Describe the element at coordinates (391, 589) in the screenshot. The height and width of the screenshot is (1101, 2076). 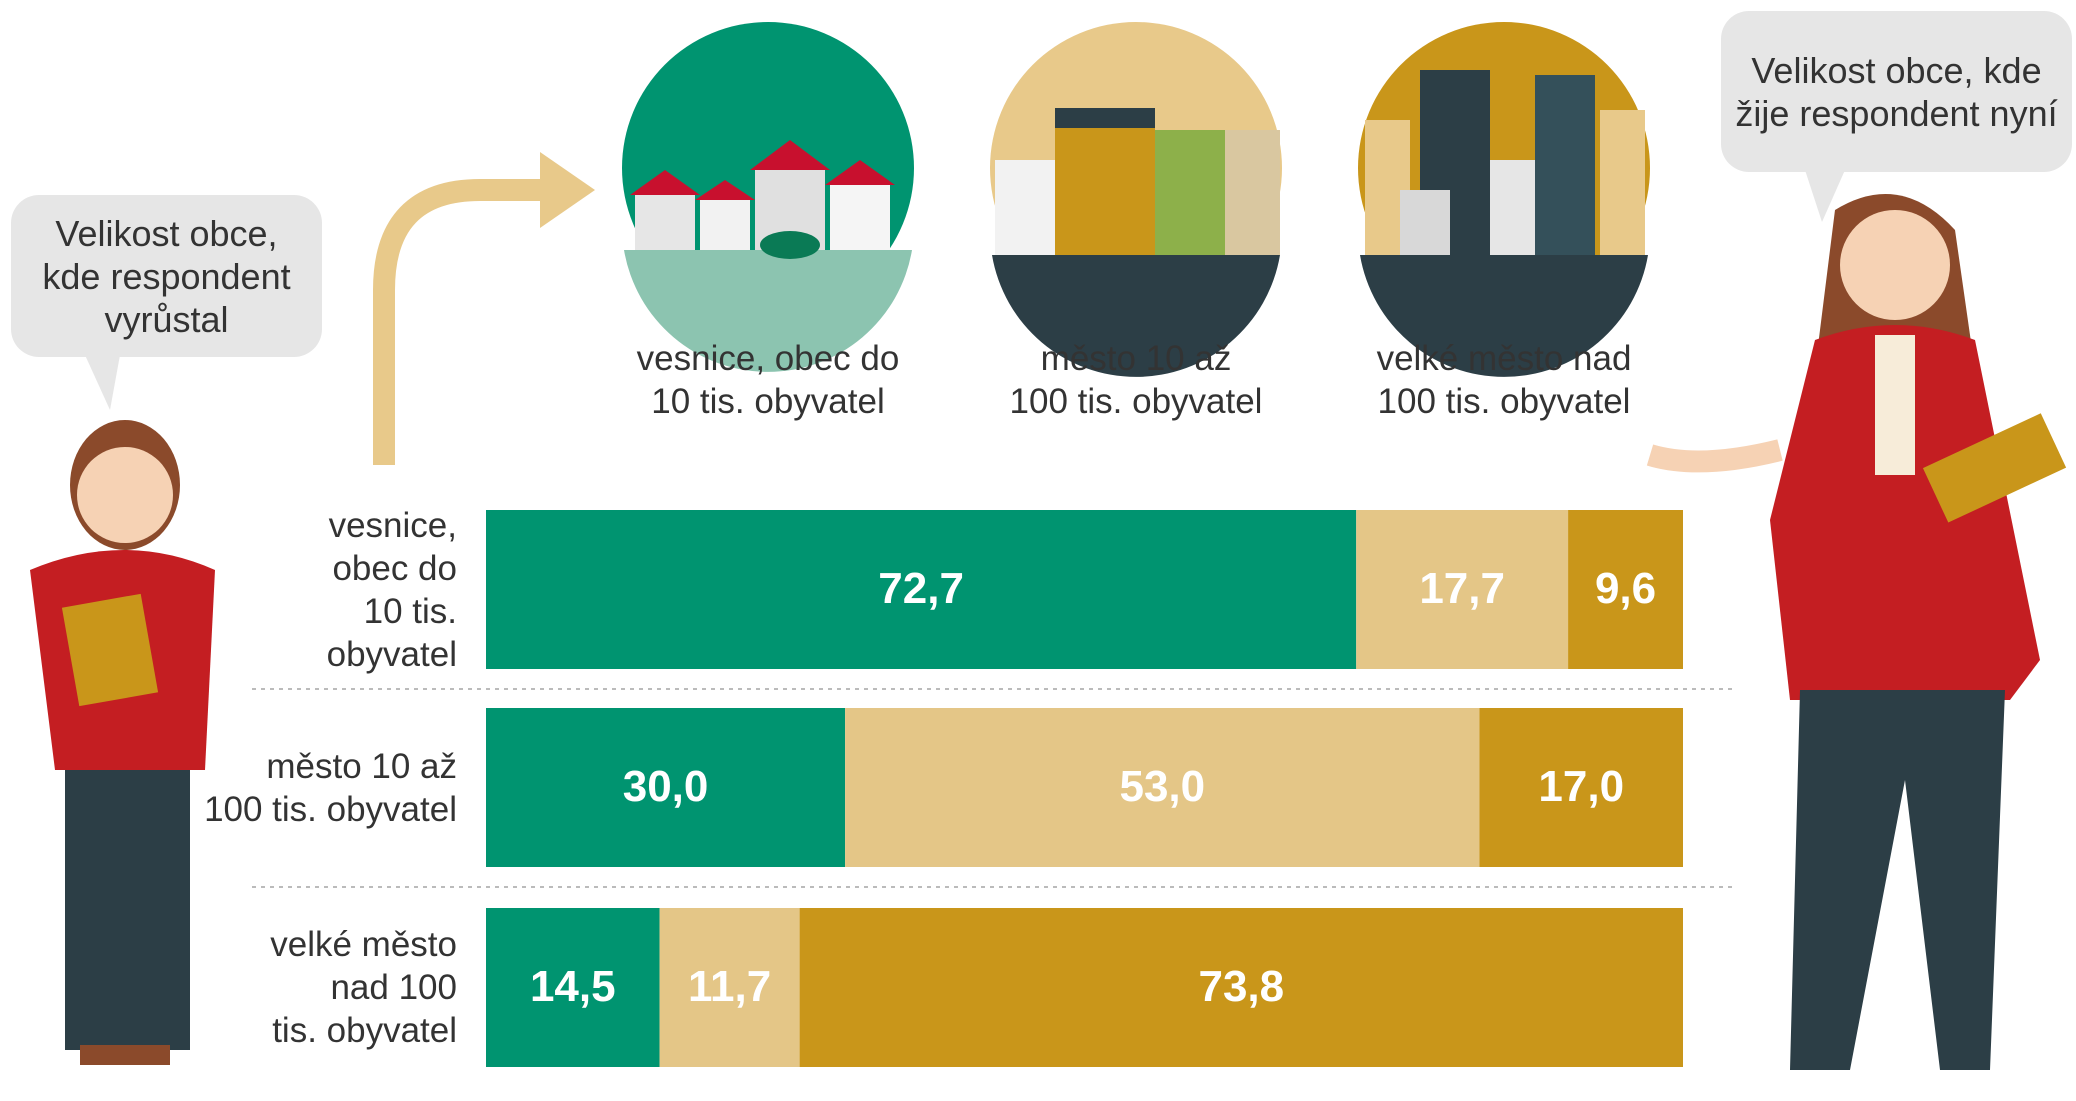
I see `row-label: vesnice, obec do 10 tis. obyvatel` at that location.